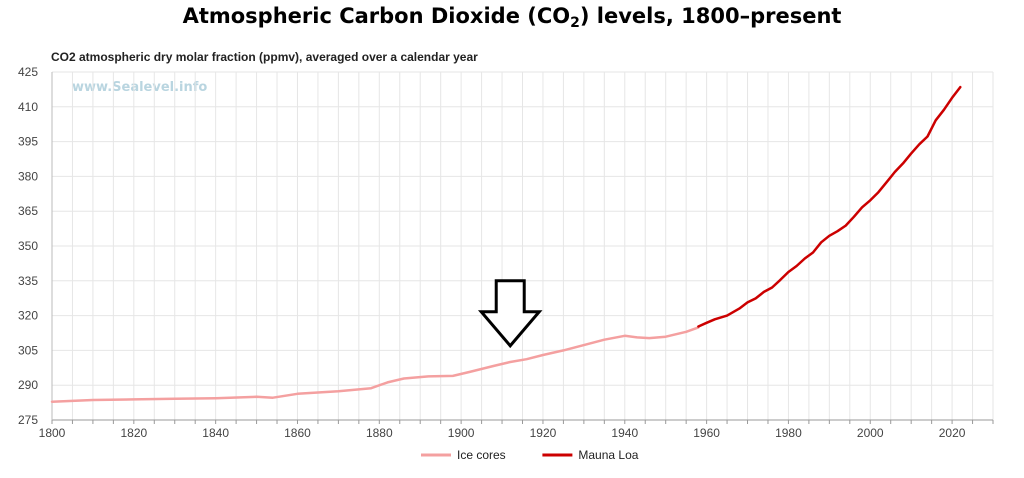 The height and width of the screenshot is (478, 1024). I want to click on legend-label: Mauna Loa, so click(608, 455).